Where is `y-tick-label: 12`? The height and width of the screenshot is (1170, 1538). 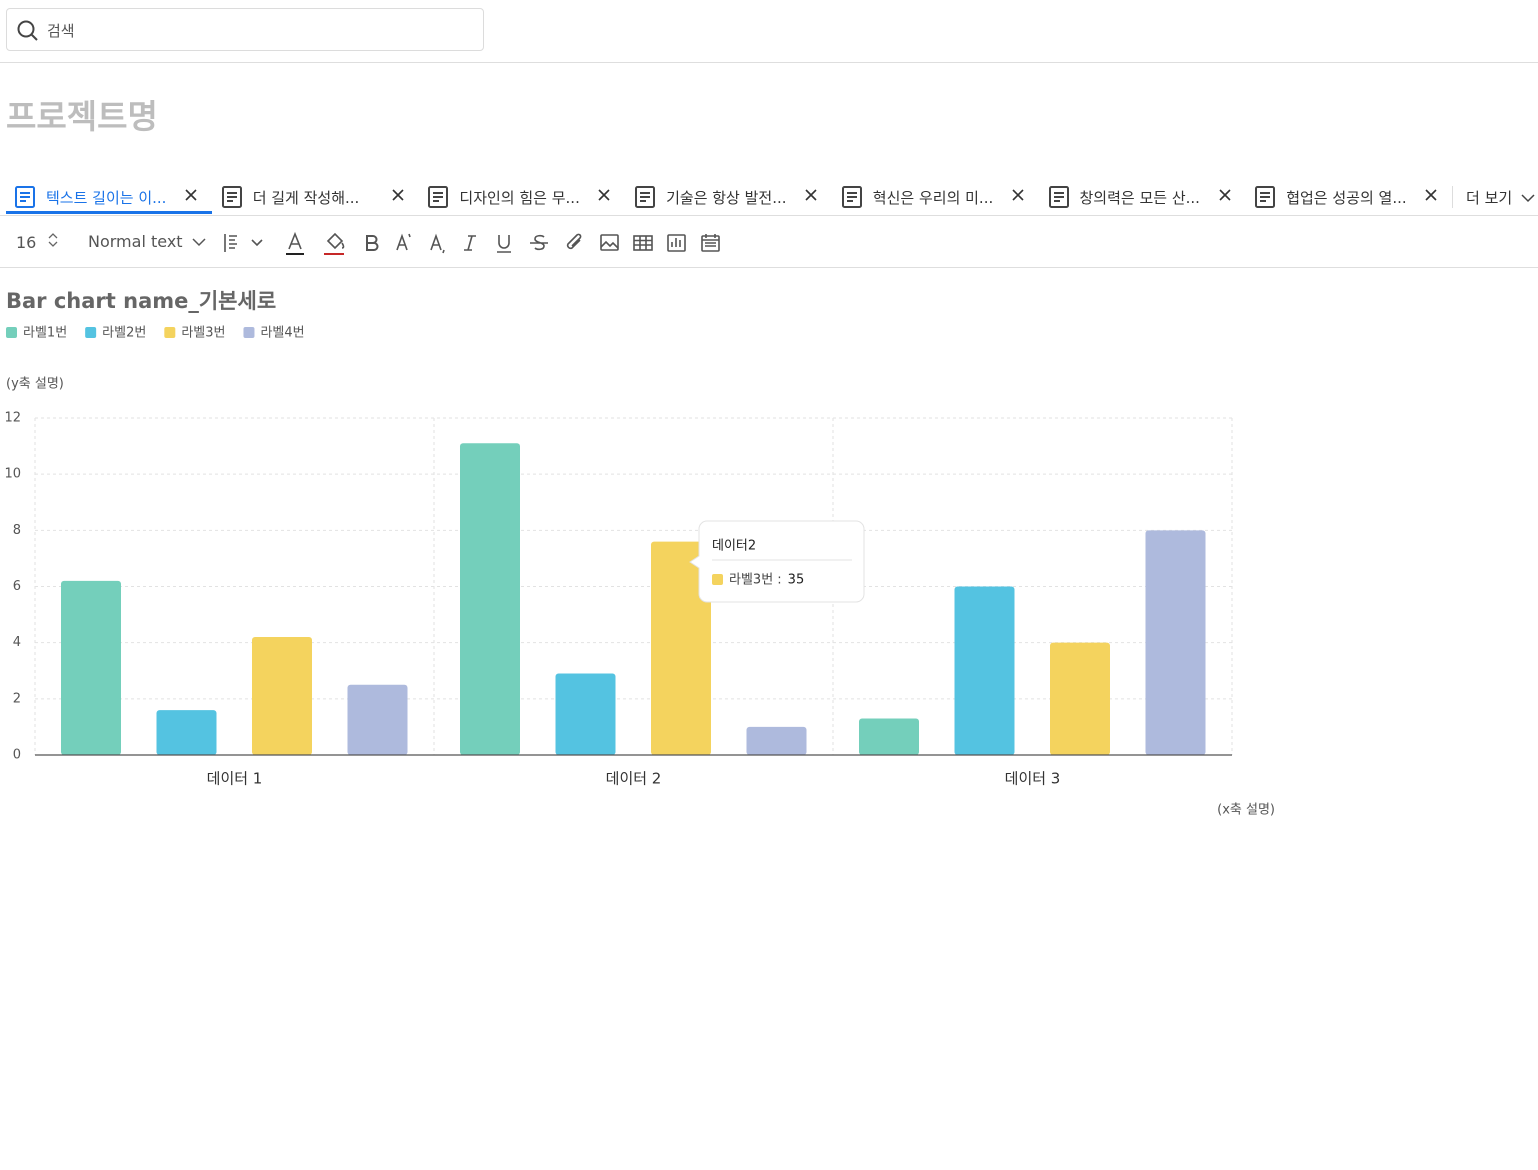
y-tick-label: 12 is located at coordinates (12, 418).